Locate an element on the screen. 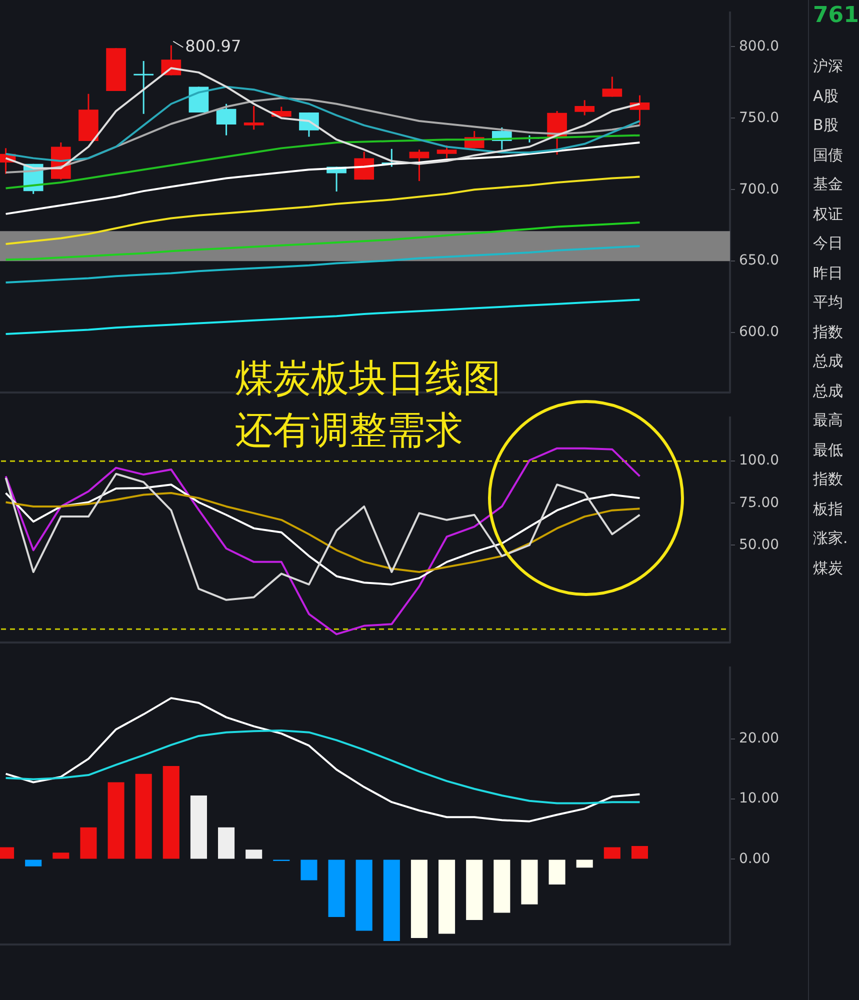 The height and width of the screenshot is (1000, 859). text: 今日 is located at coordinates (828, 243).